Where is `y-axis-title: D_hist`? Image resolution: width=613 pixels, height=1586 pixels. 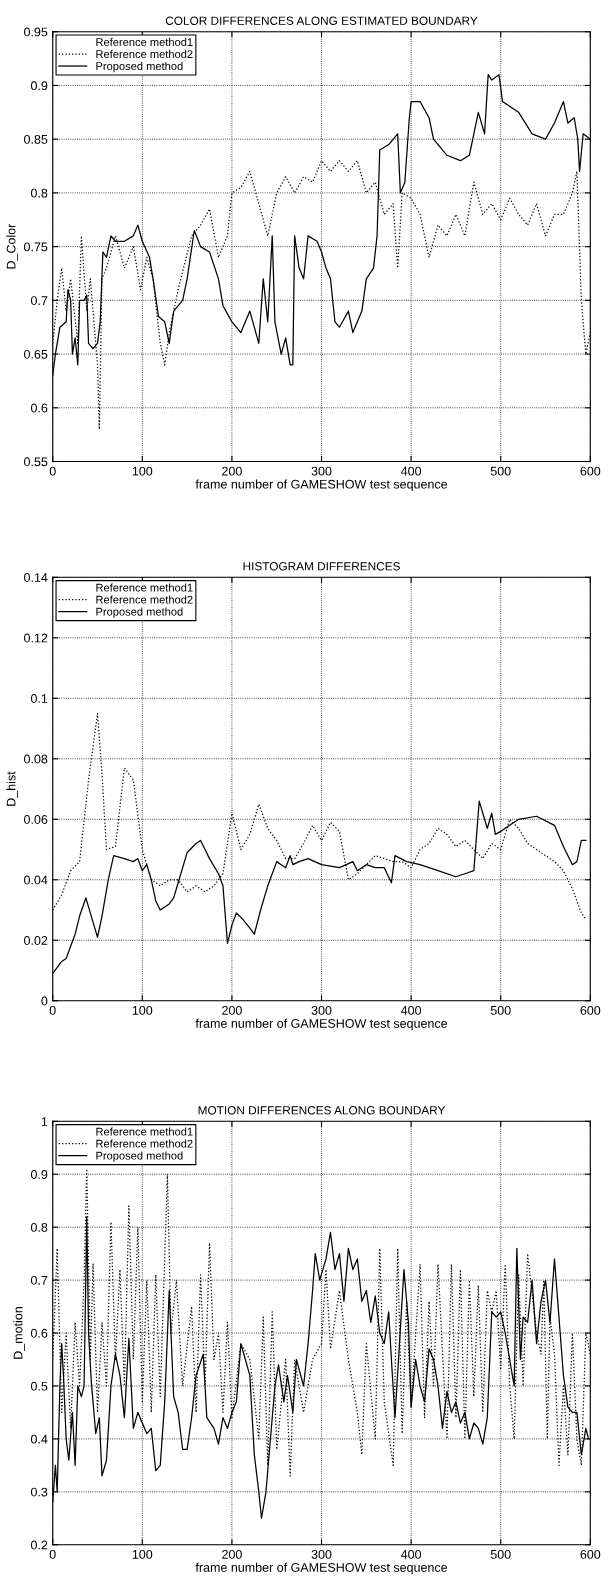 y-axis-title: D_hist is located at coordinates (12, 788).